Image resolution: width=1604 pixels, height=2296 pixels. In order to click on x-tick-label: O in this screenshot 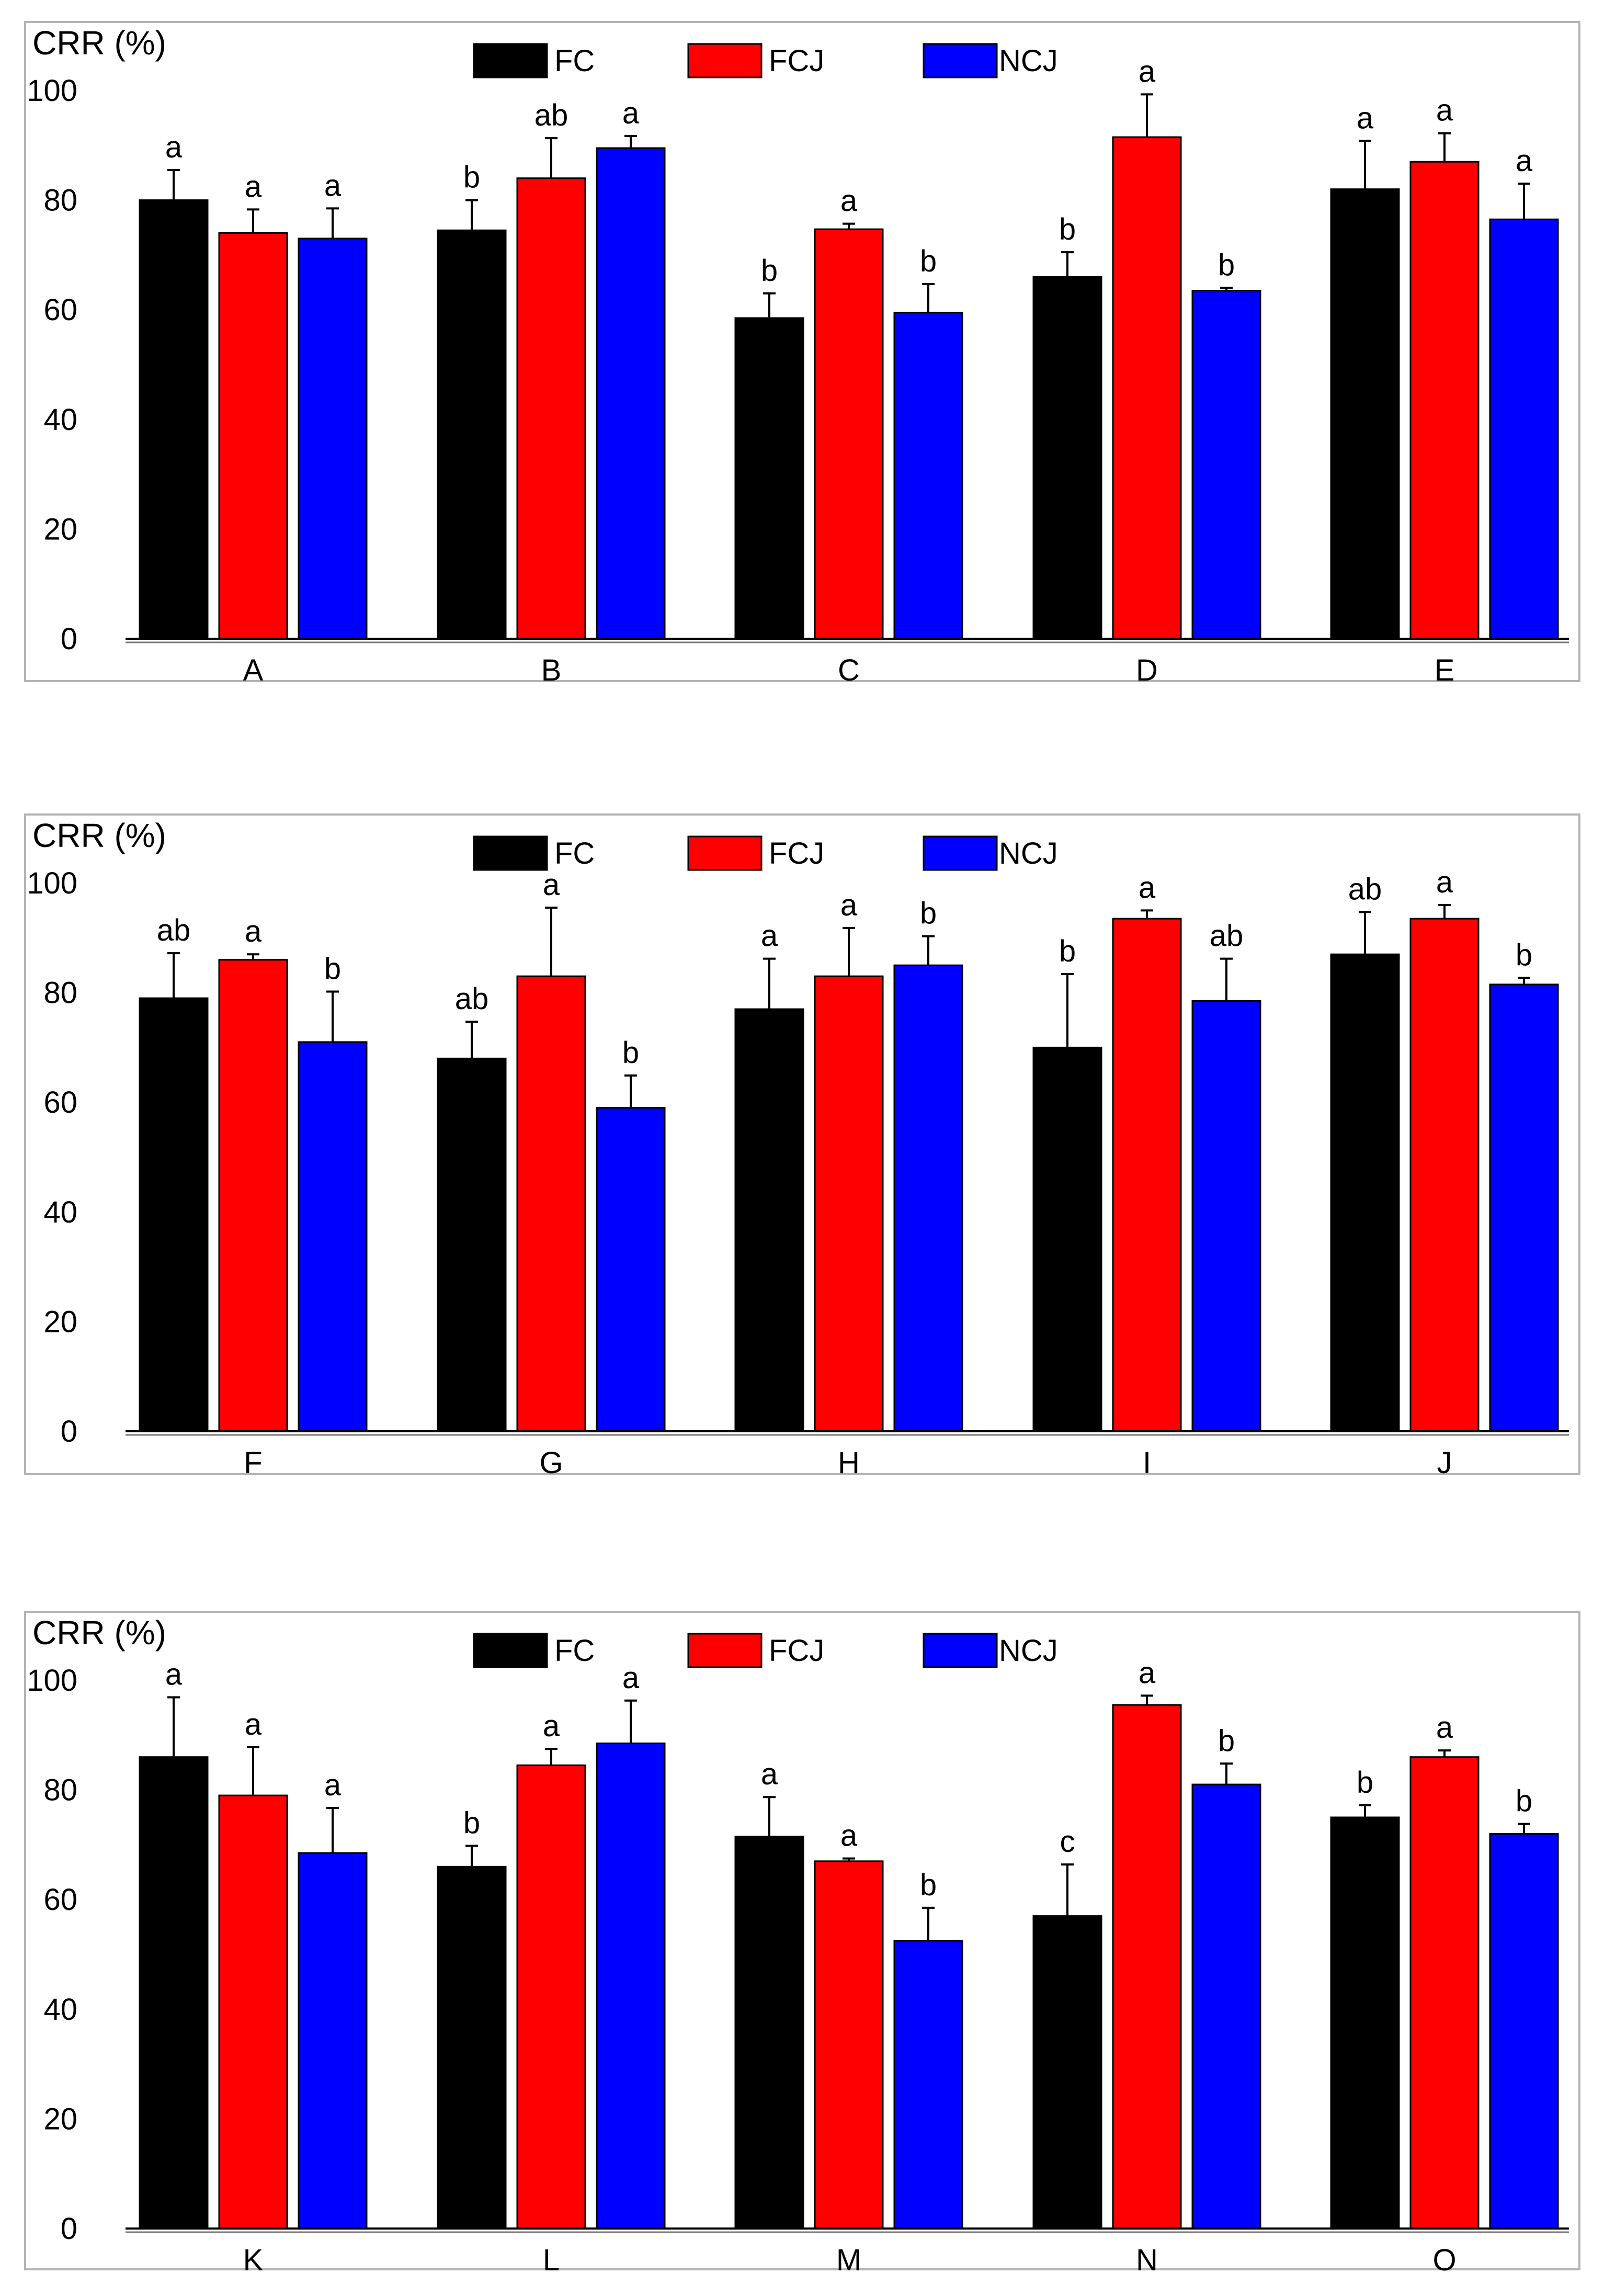, I will do `click(1444, 2260)`.